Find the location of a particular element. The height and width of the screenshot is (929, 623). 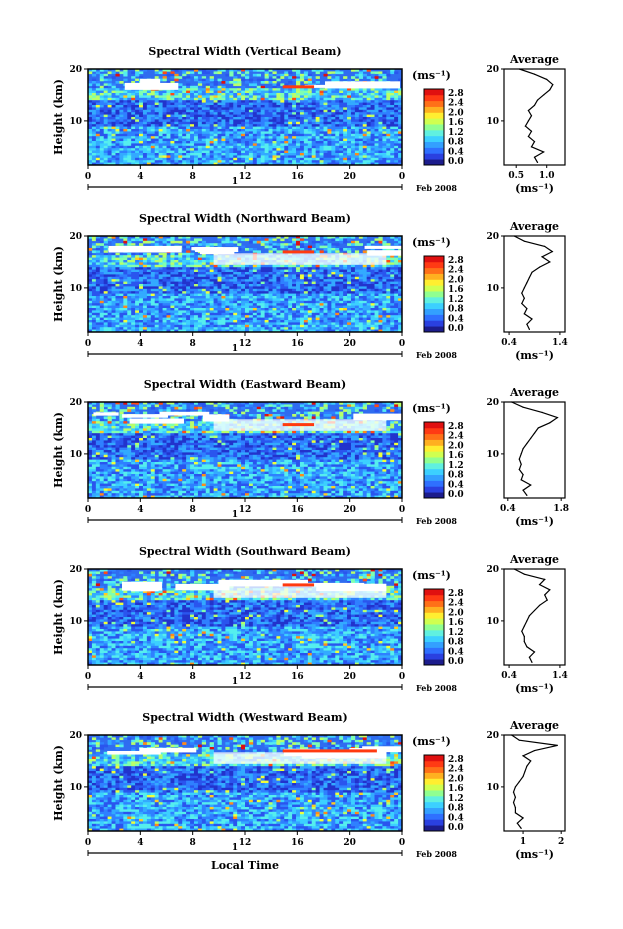

x-tick-label: 12 is located at coordinates (245, 677).